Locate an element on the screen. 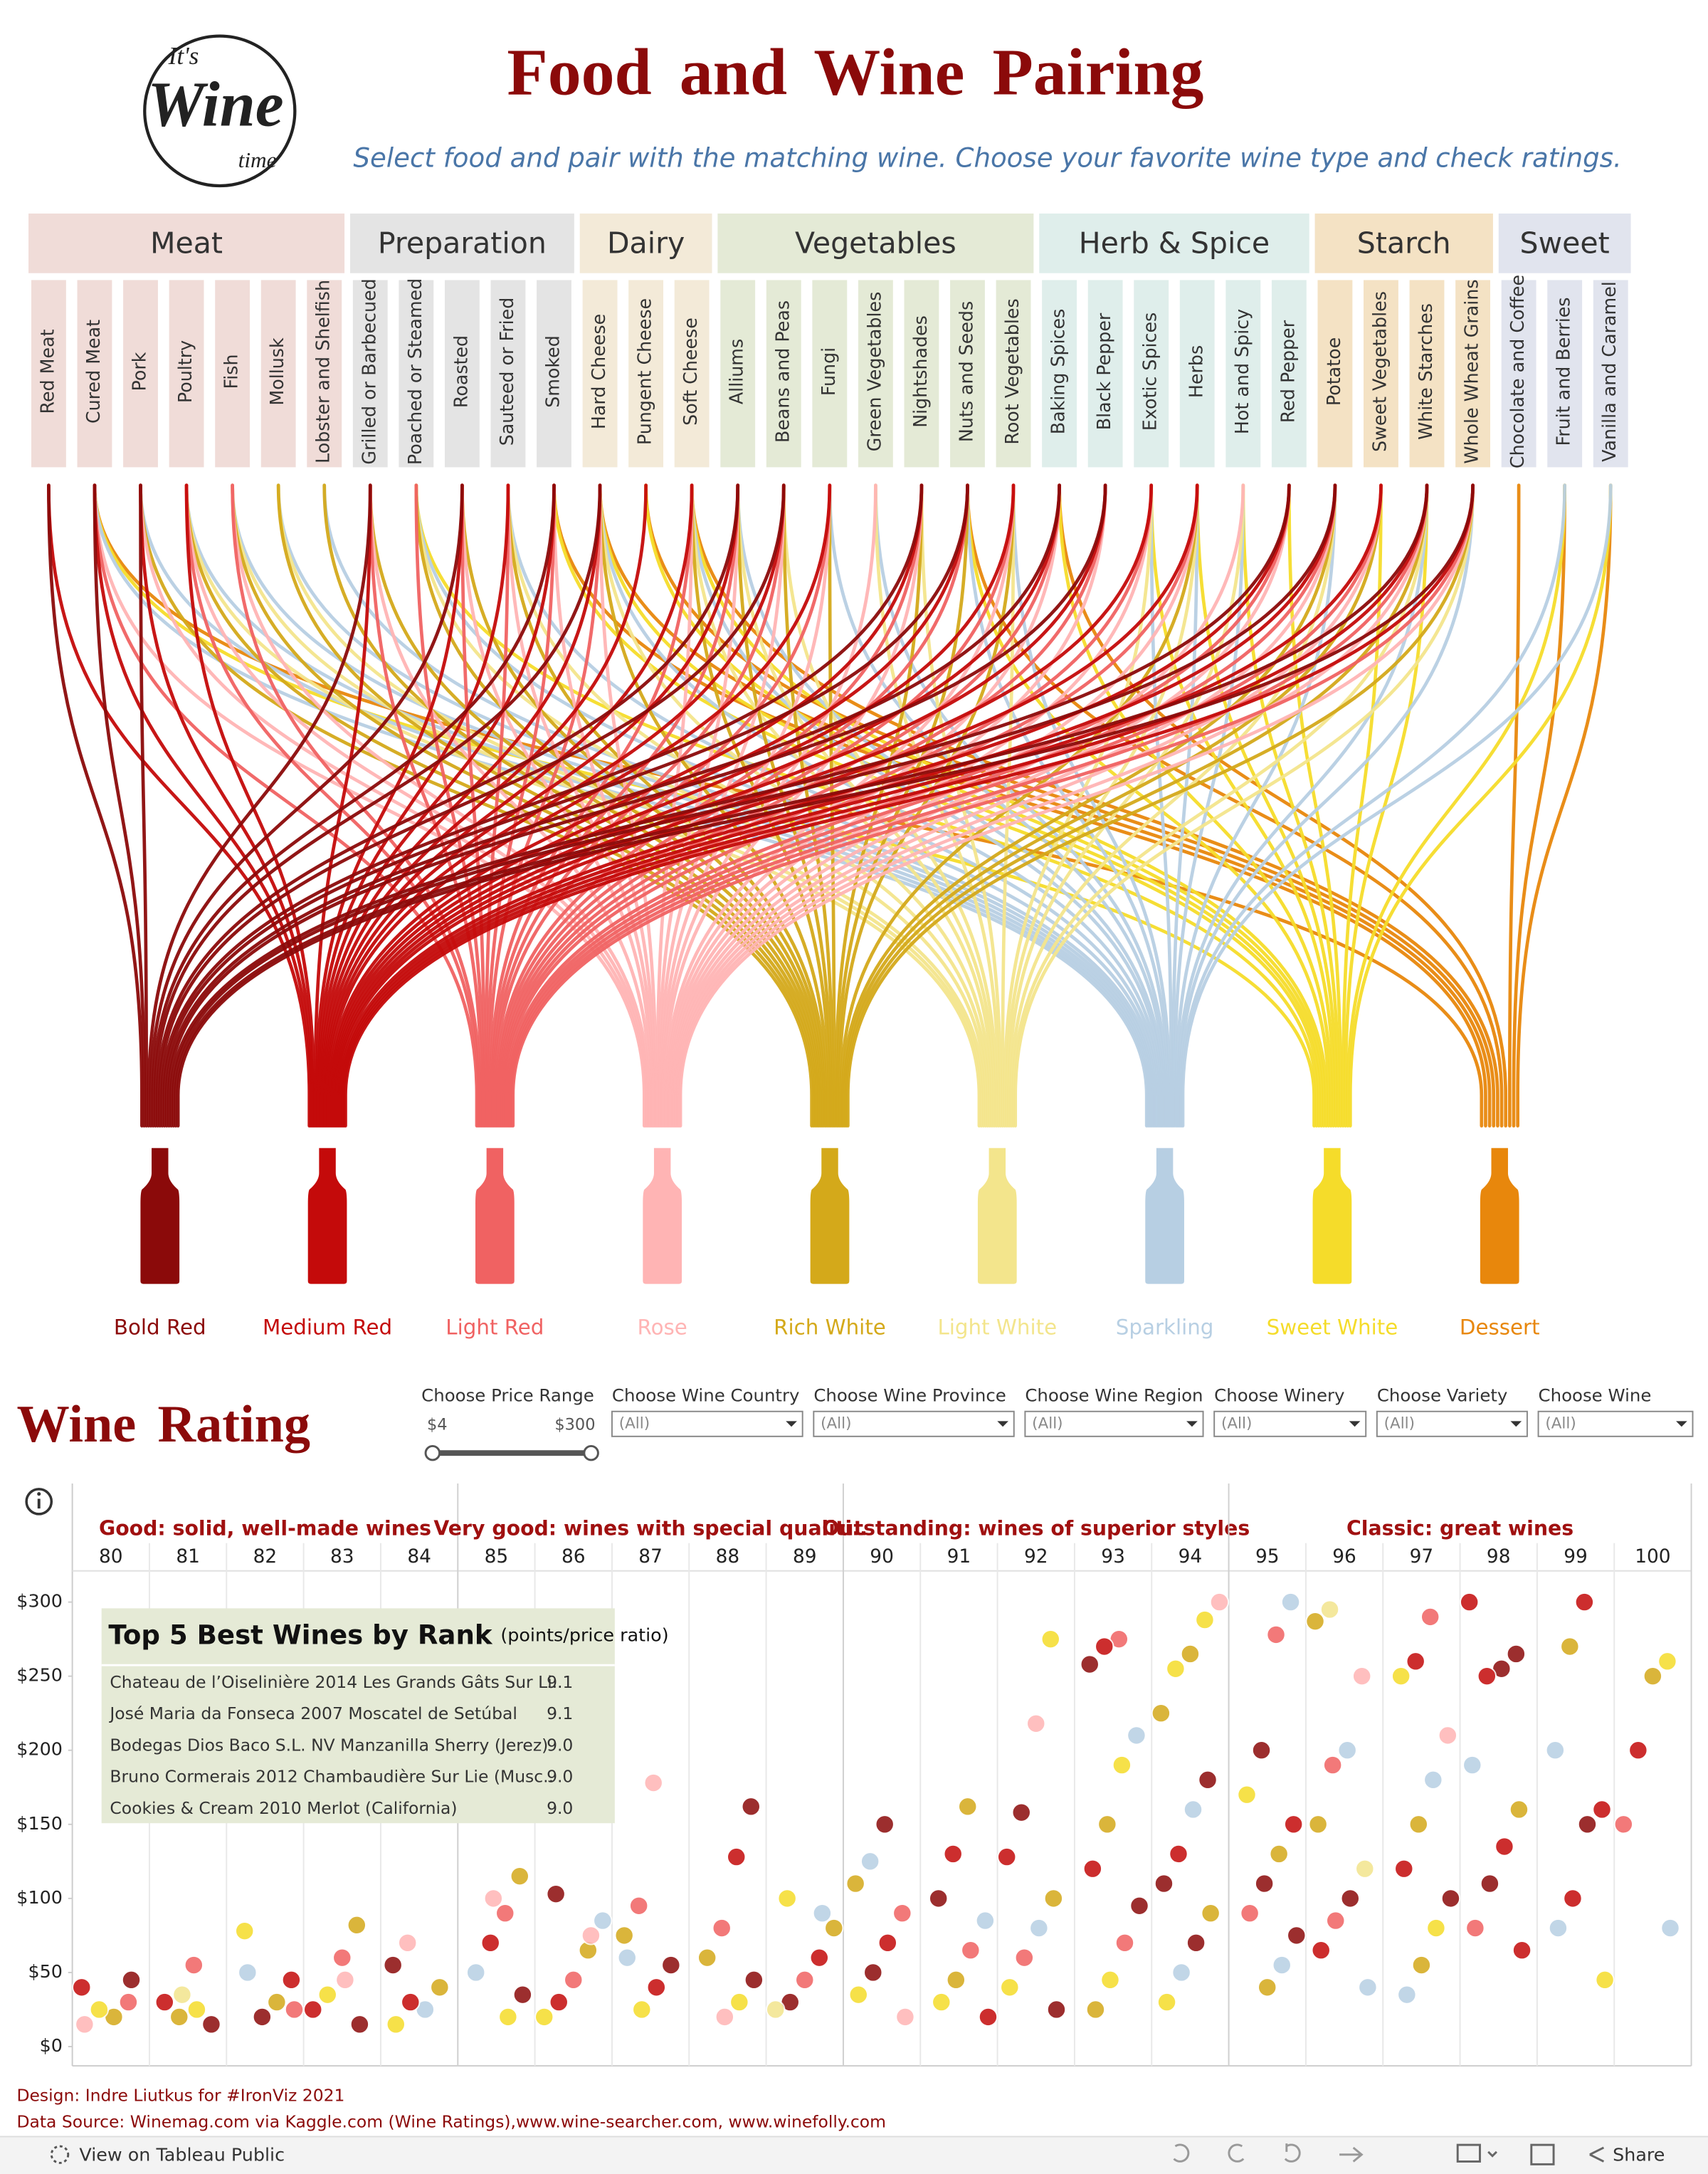 This screenshot has width=1708, height=2174. info-icon is located at coordinates (39, 1502).